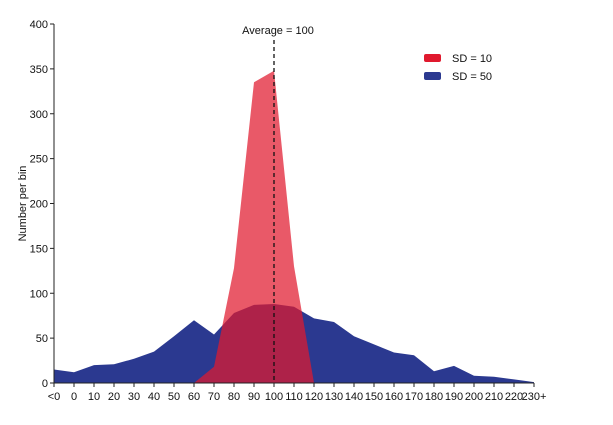 The height and width of the screenshot is (425, 613). I want to click on x-tick-label: 170, so click(414, 397).